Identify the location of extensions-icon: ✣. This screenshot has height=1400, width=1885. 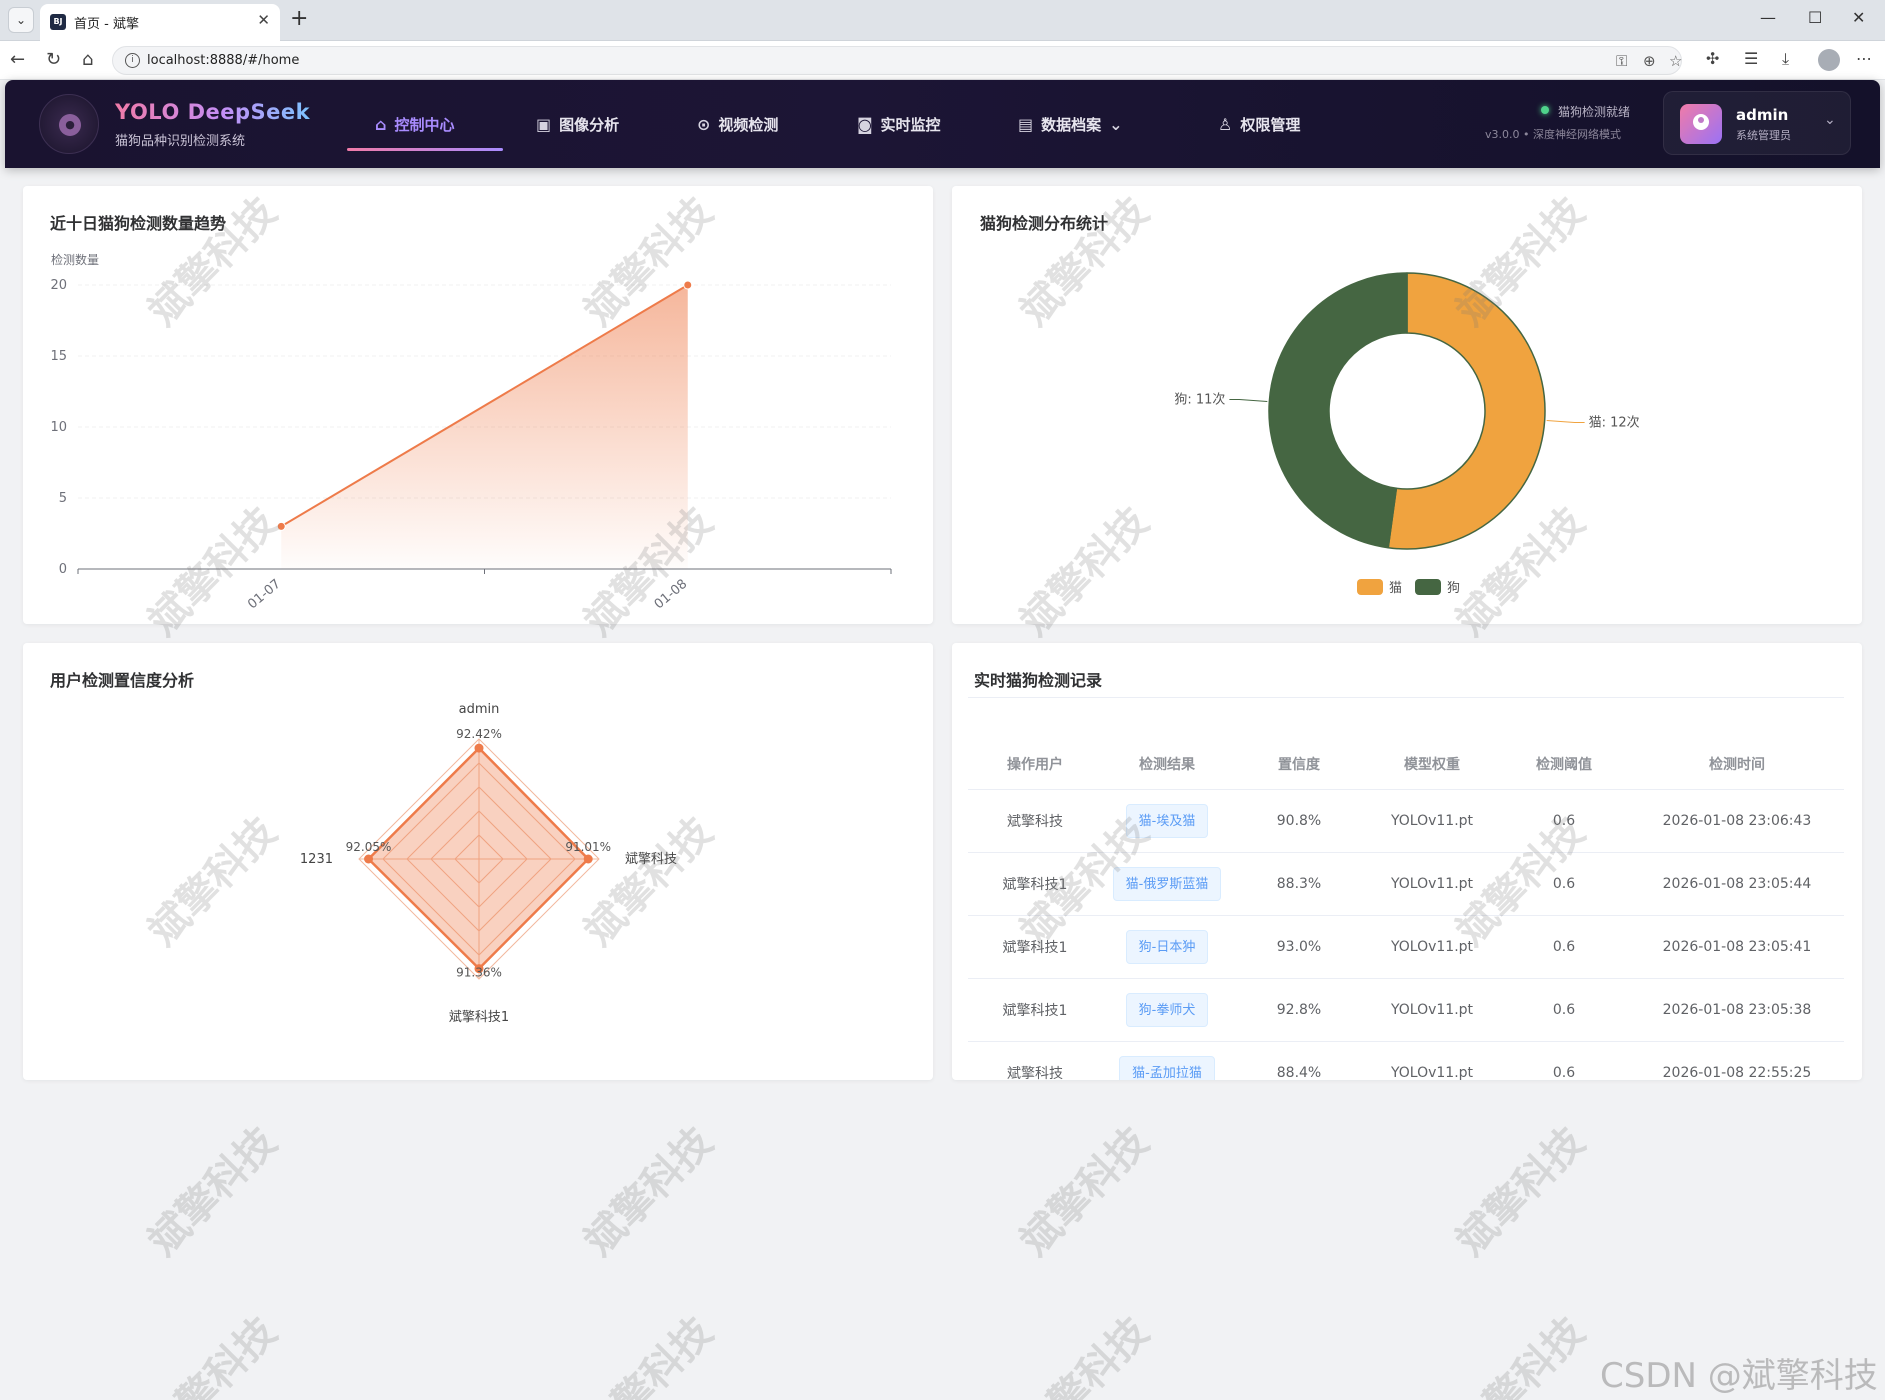
(1713, 58).